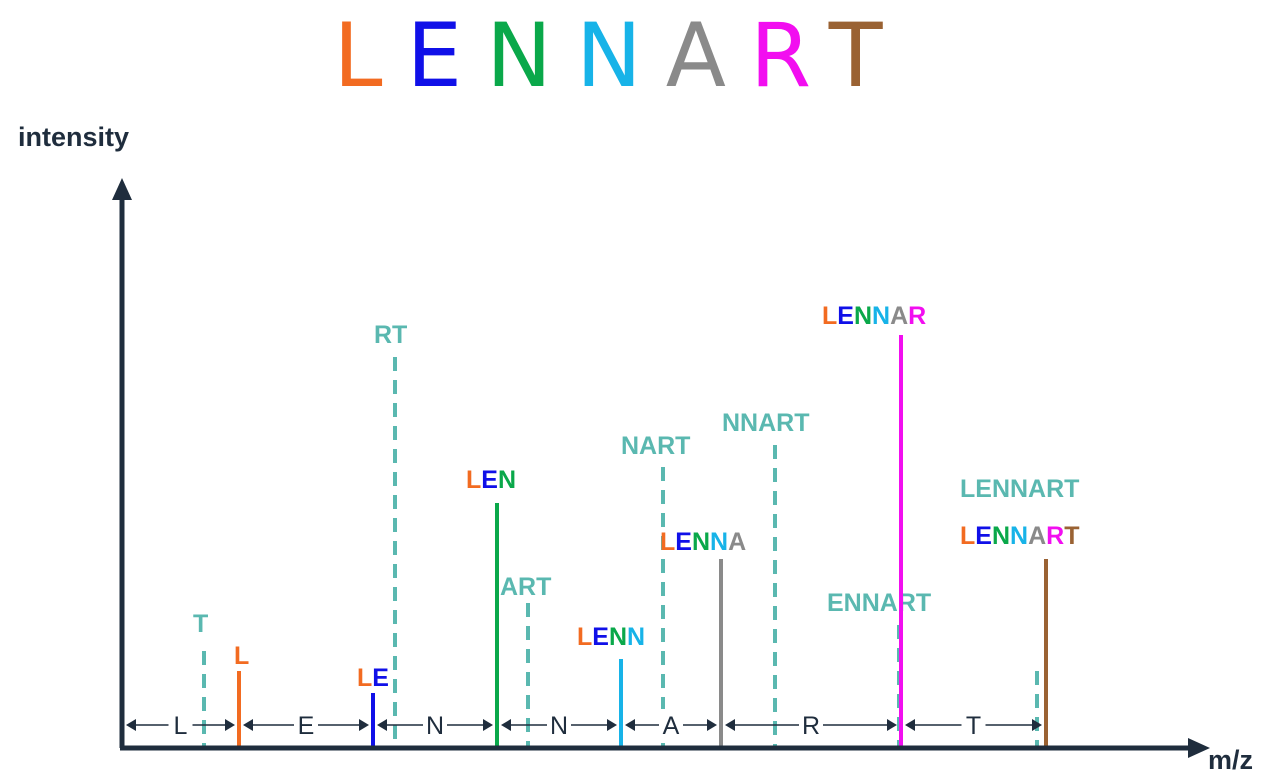 This screenshot has height=782, width=1275. I want to click on x-axis-label: m/z, so click(1231, 760).